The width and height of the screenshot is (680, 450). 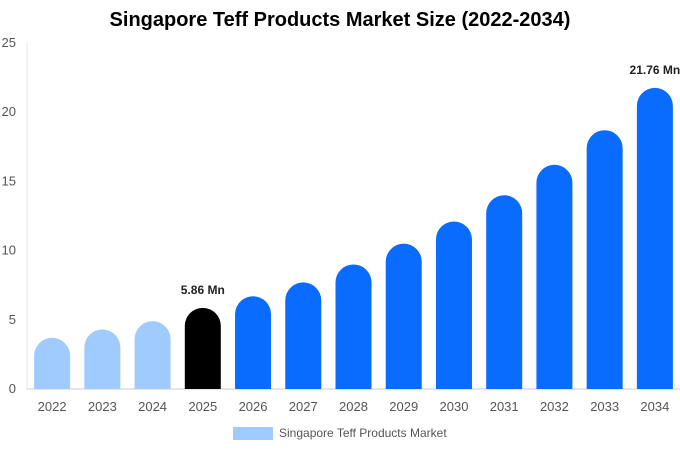 What do you see at coordinates (253, 433) in the screenshot?
I see `legend-swatch` at bounding box center [253, 433].